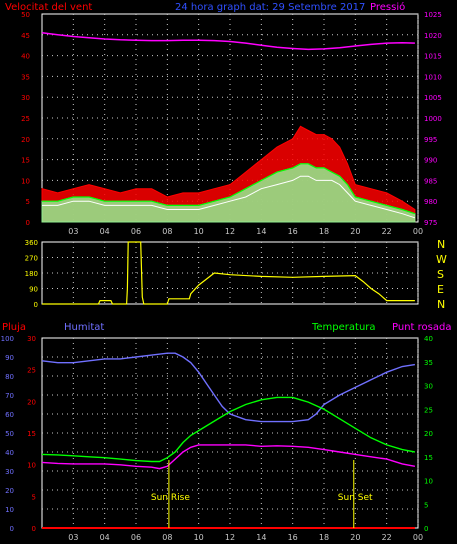 The image size is (457, 544). What do you see at coordinates (31, 243) in the screenshot?
I see `y-tick-label-direction: 360` at bounding box center [31, 243].